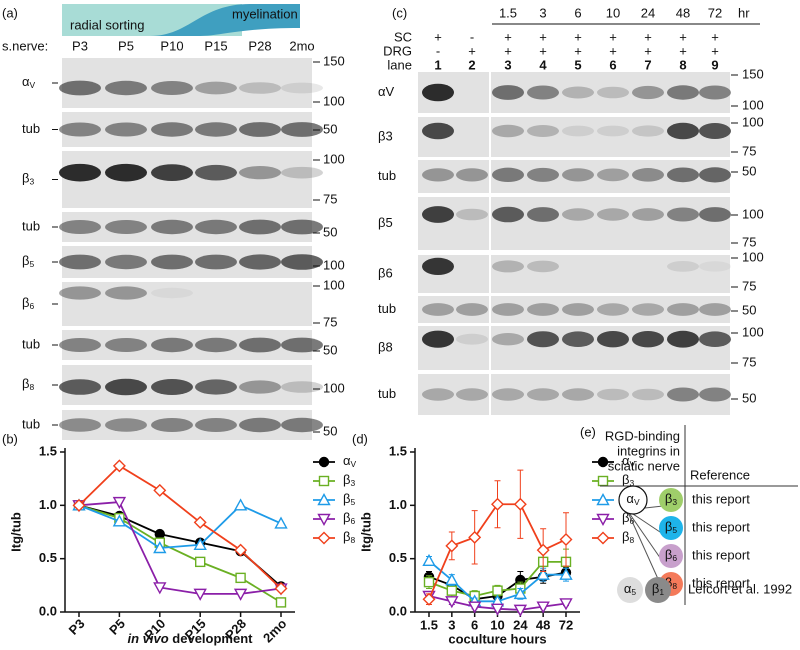 Image resolution: width=800 pixels, height=650 pixels. Describe the element at coordinates (721, 526) in the screenshot. I see `reference: this report` at that location.